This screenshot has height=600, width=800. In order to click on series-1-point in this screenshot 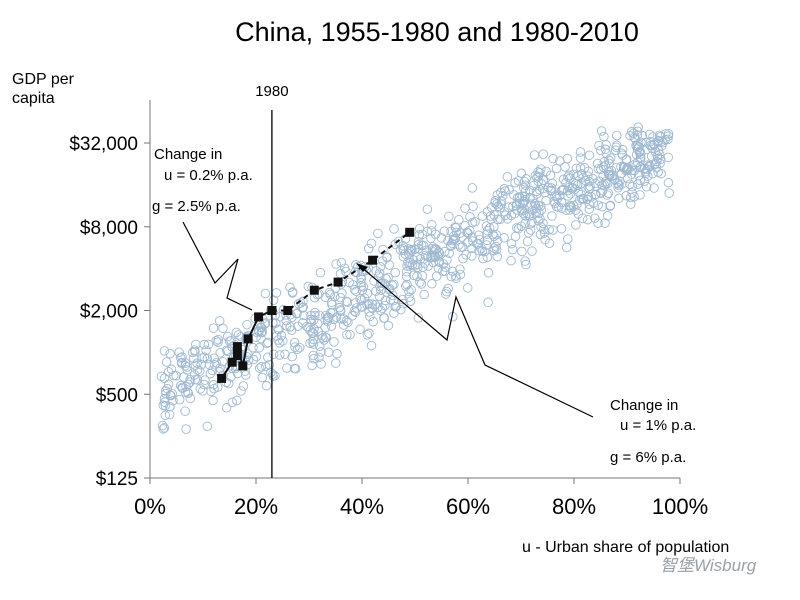, I will do `click(232, 362)`.